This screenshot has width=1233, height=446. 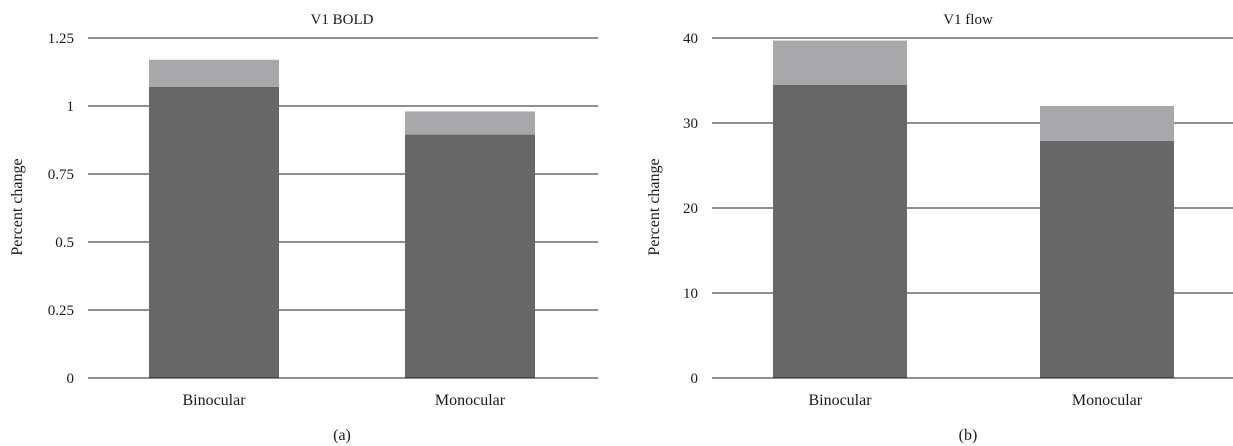 I want to click on y-tick-label: 0.75, so click(x=61, y=175).